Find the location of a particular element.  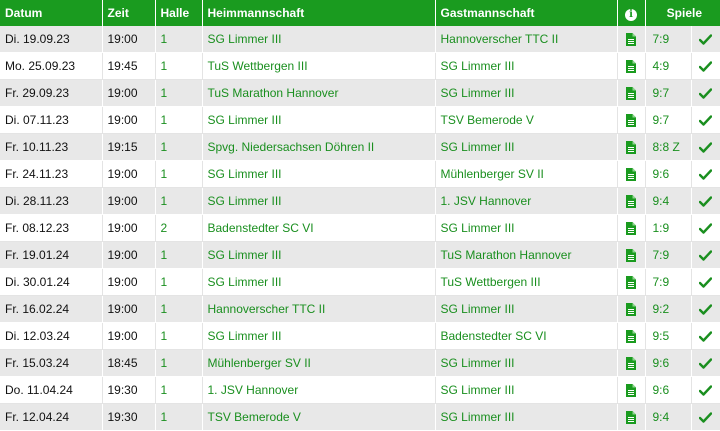

match-score: 9:5 is located at coordinates (668, 336).